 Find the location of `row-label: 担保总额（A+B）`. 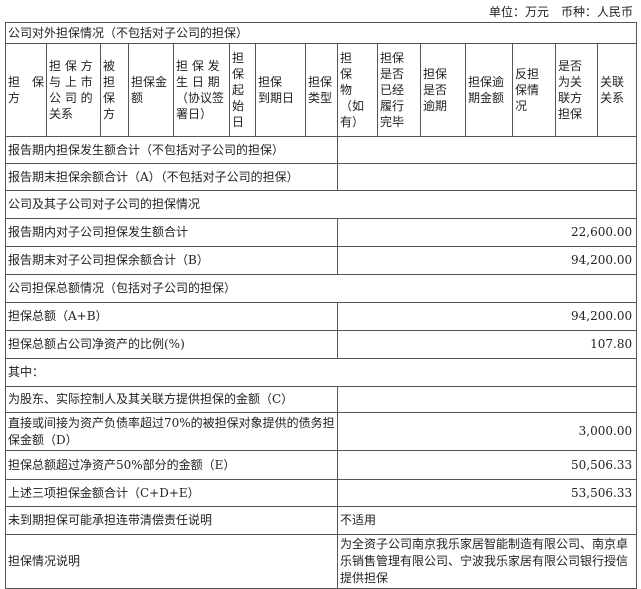

row-label: 担保总额（A+B） is located at coordinates (171, 316).